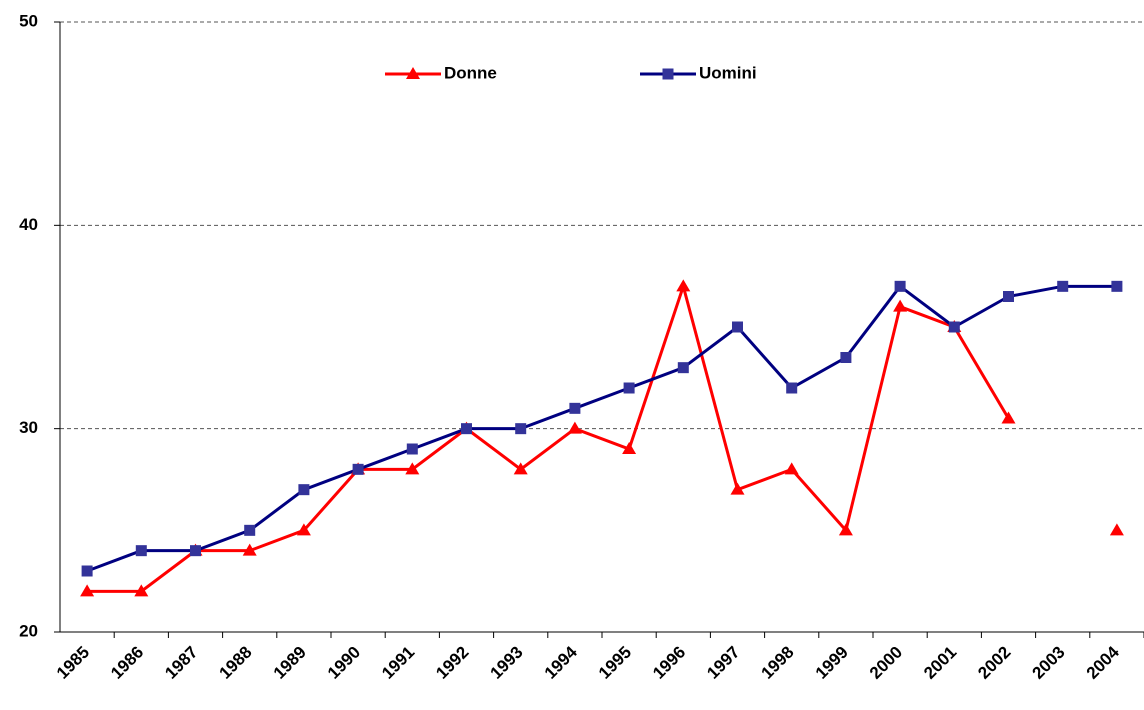 This screenshot has width=1144, height=710. I want to click on x-tick-label: 1991, so click(398, 663).